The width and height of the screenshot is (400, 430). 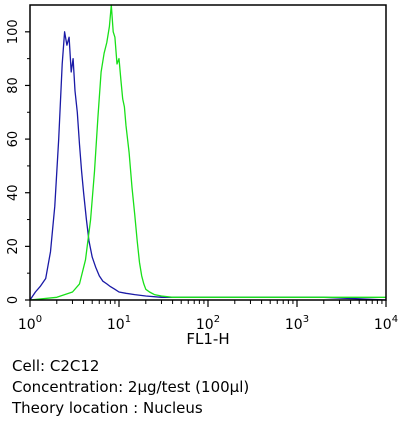 I want to click on y-tick-label: 40, so click(x=13, y=192).